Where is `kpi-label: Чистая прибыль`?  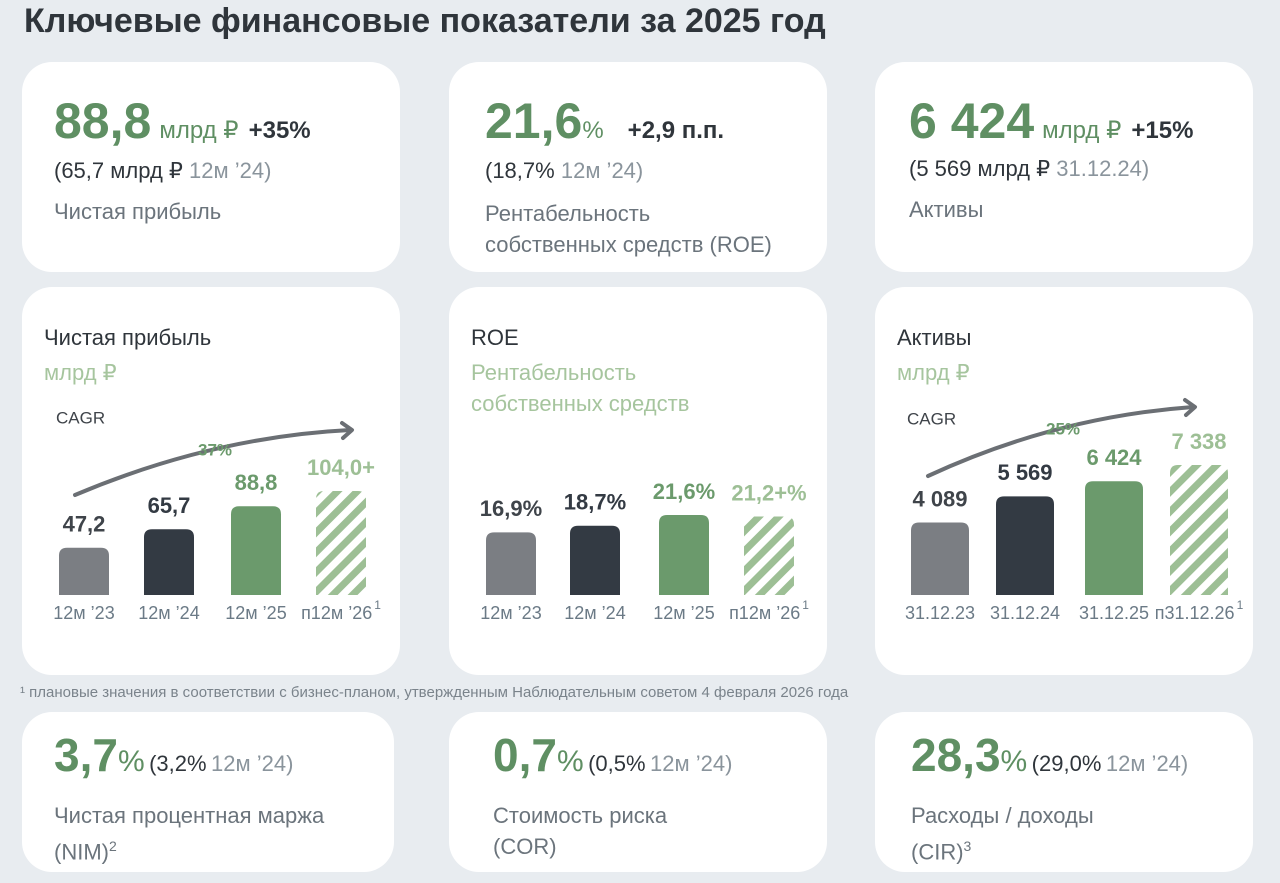 kpi-label: Чистая прибыль is located at coordinates (138, 211).